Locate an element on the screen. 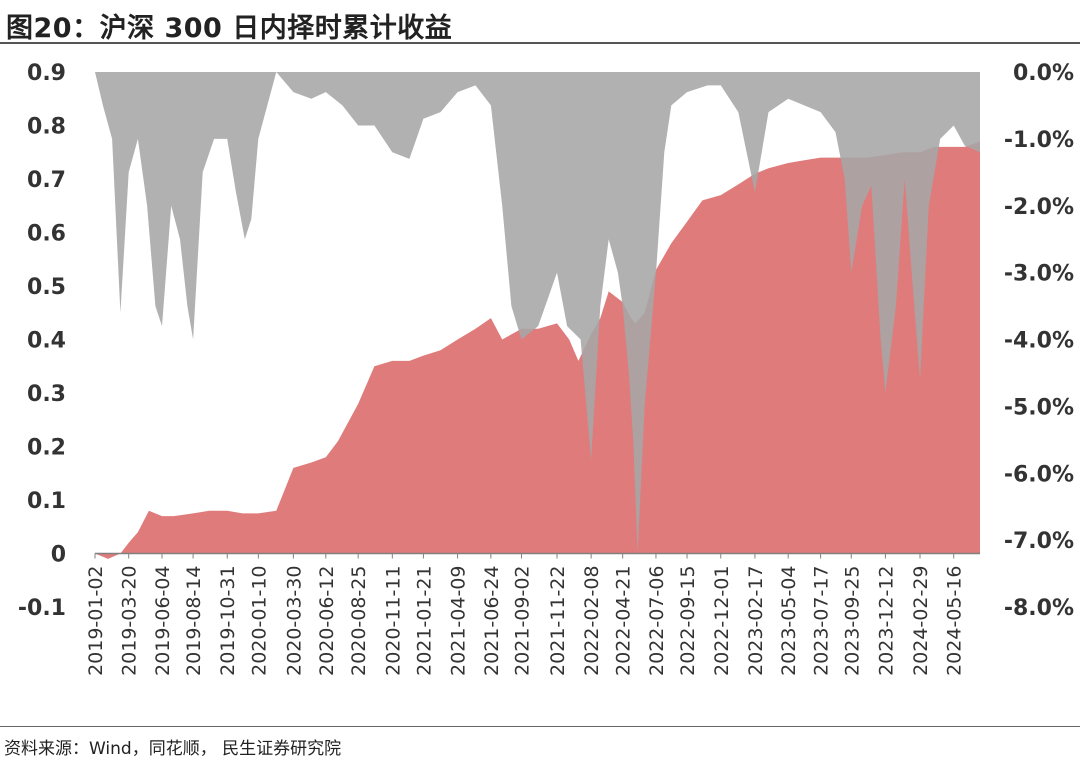 The width and height of the screenshot is (1080, 760). title-divider is located at coordinates (540, 43).